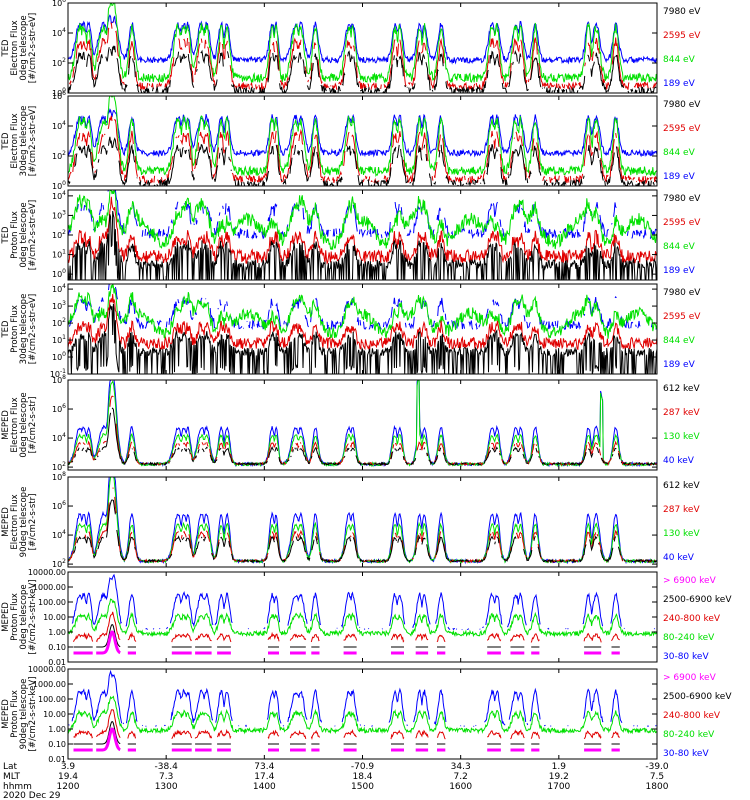 The image size is (750, 800). What do you see at coordinates (166, 787) in the screenshot?
I see `x-tick-label: 1300` at bounding box center [166, 787].